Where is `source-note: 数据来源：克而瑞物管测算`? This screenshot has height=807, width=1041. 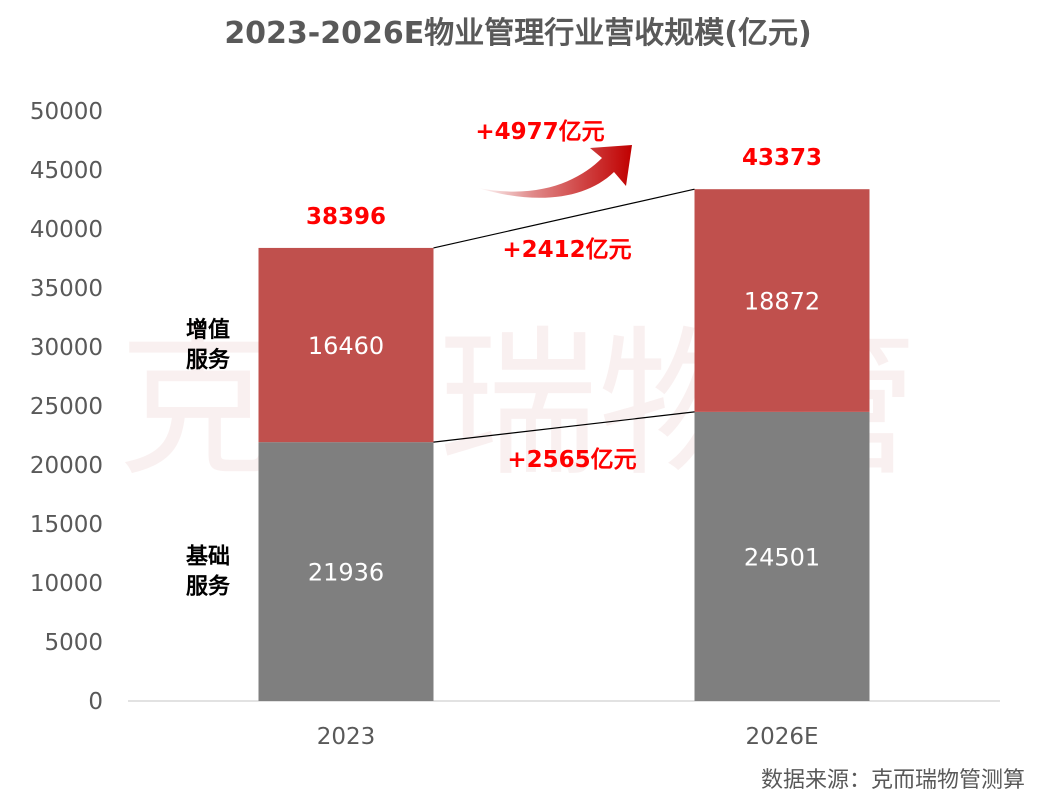
source-note: 数据来源：克而瑞物管测算 is located at coordinates (893, 780).